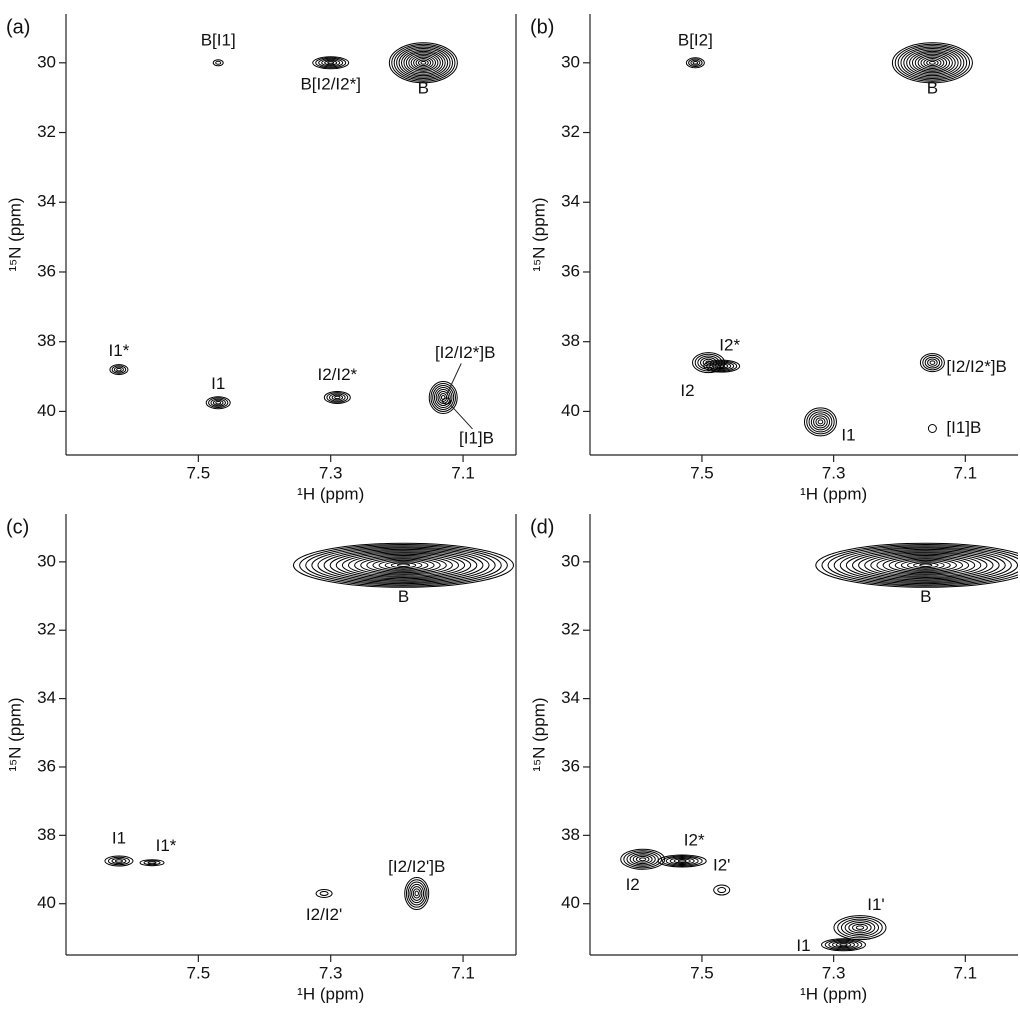 The image size is (1020, 1010). What do you see at coordinates (803, 945) in the screenshot?
I see `peak-label: I1` at bounding box center [803, 945].